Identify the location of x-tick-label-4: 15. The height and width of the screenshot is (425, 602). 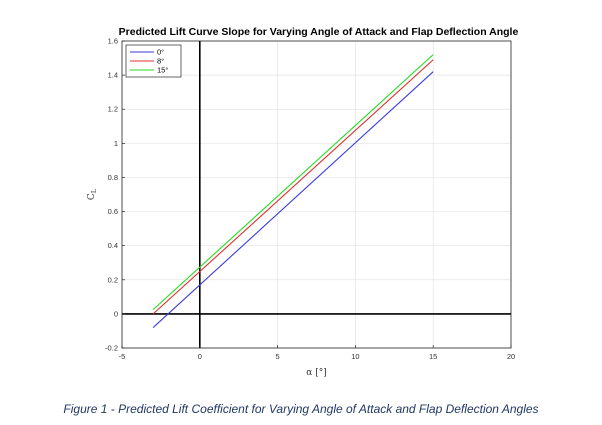
(433, 356).